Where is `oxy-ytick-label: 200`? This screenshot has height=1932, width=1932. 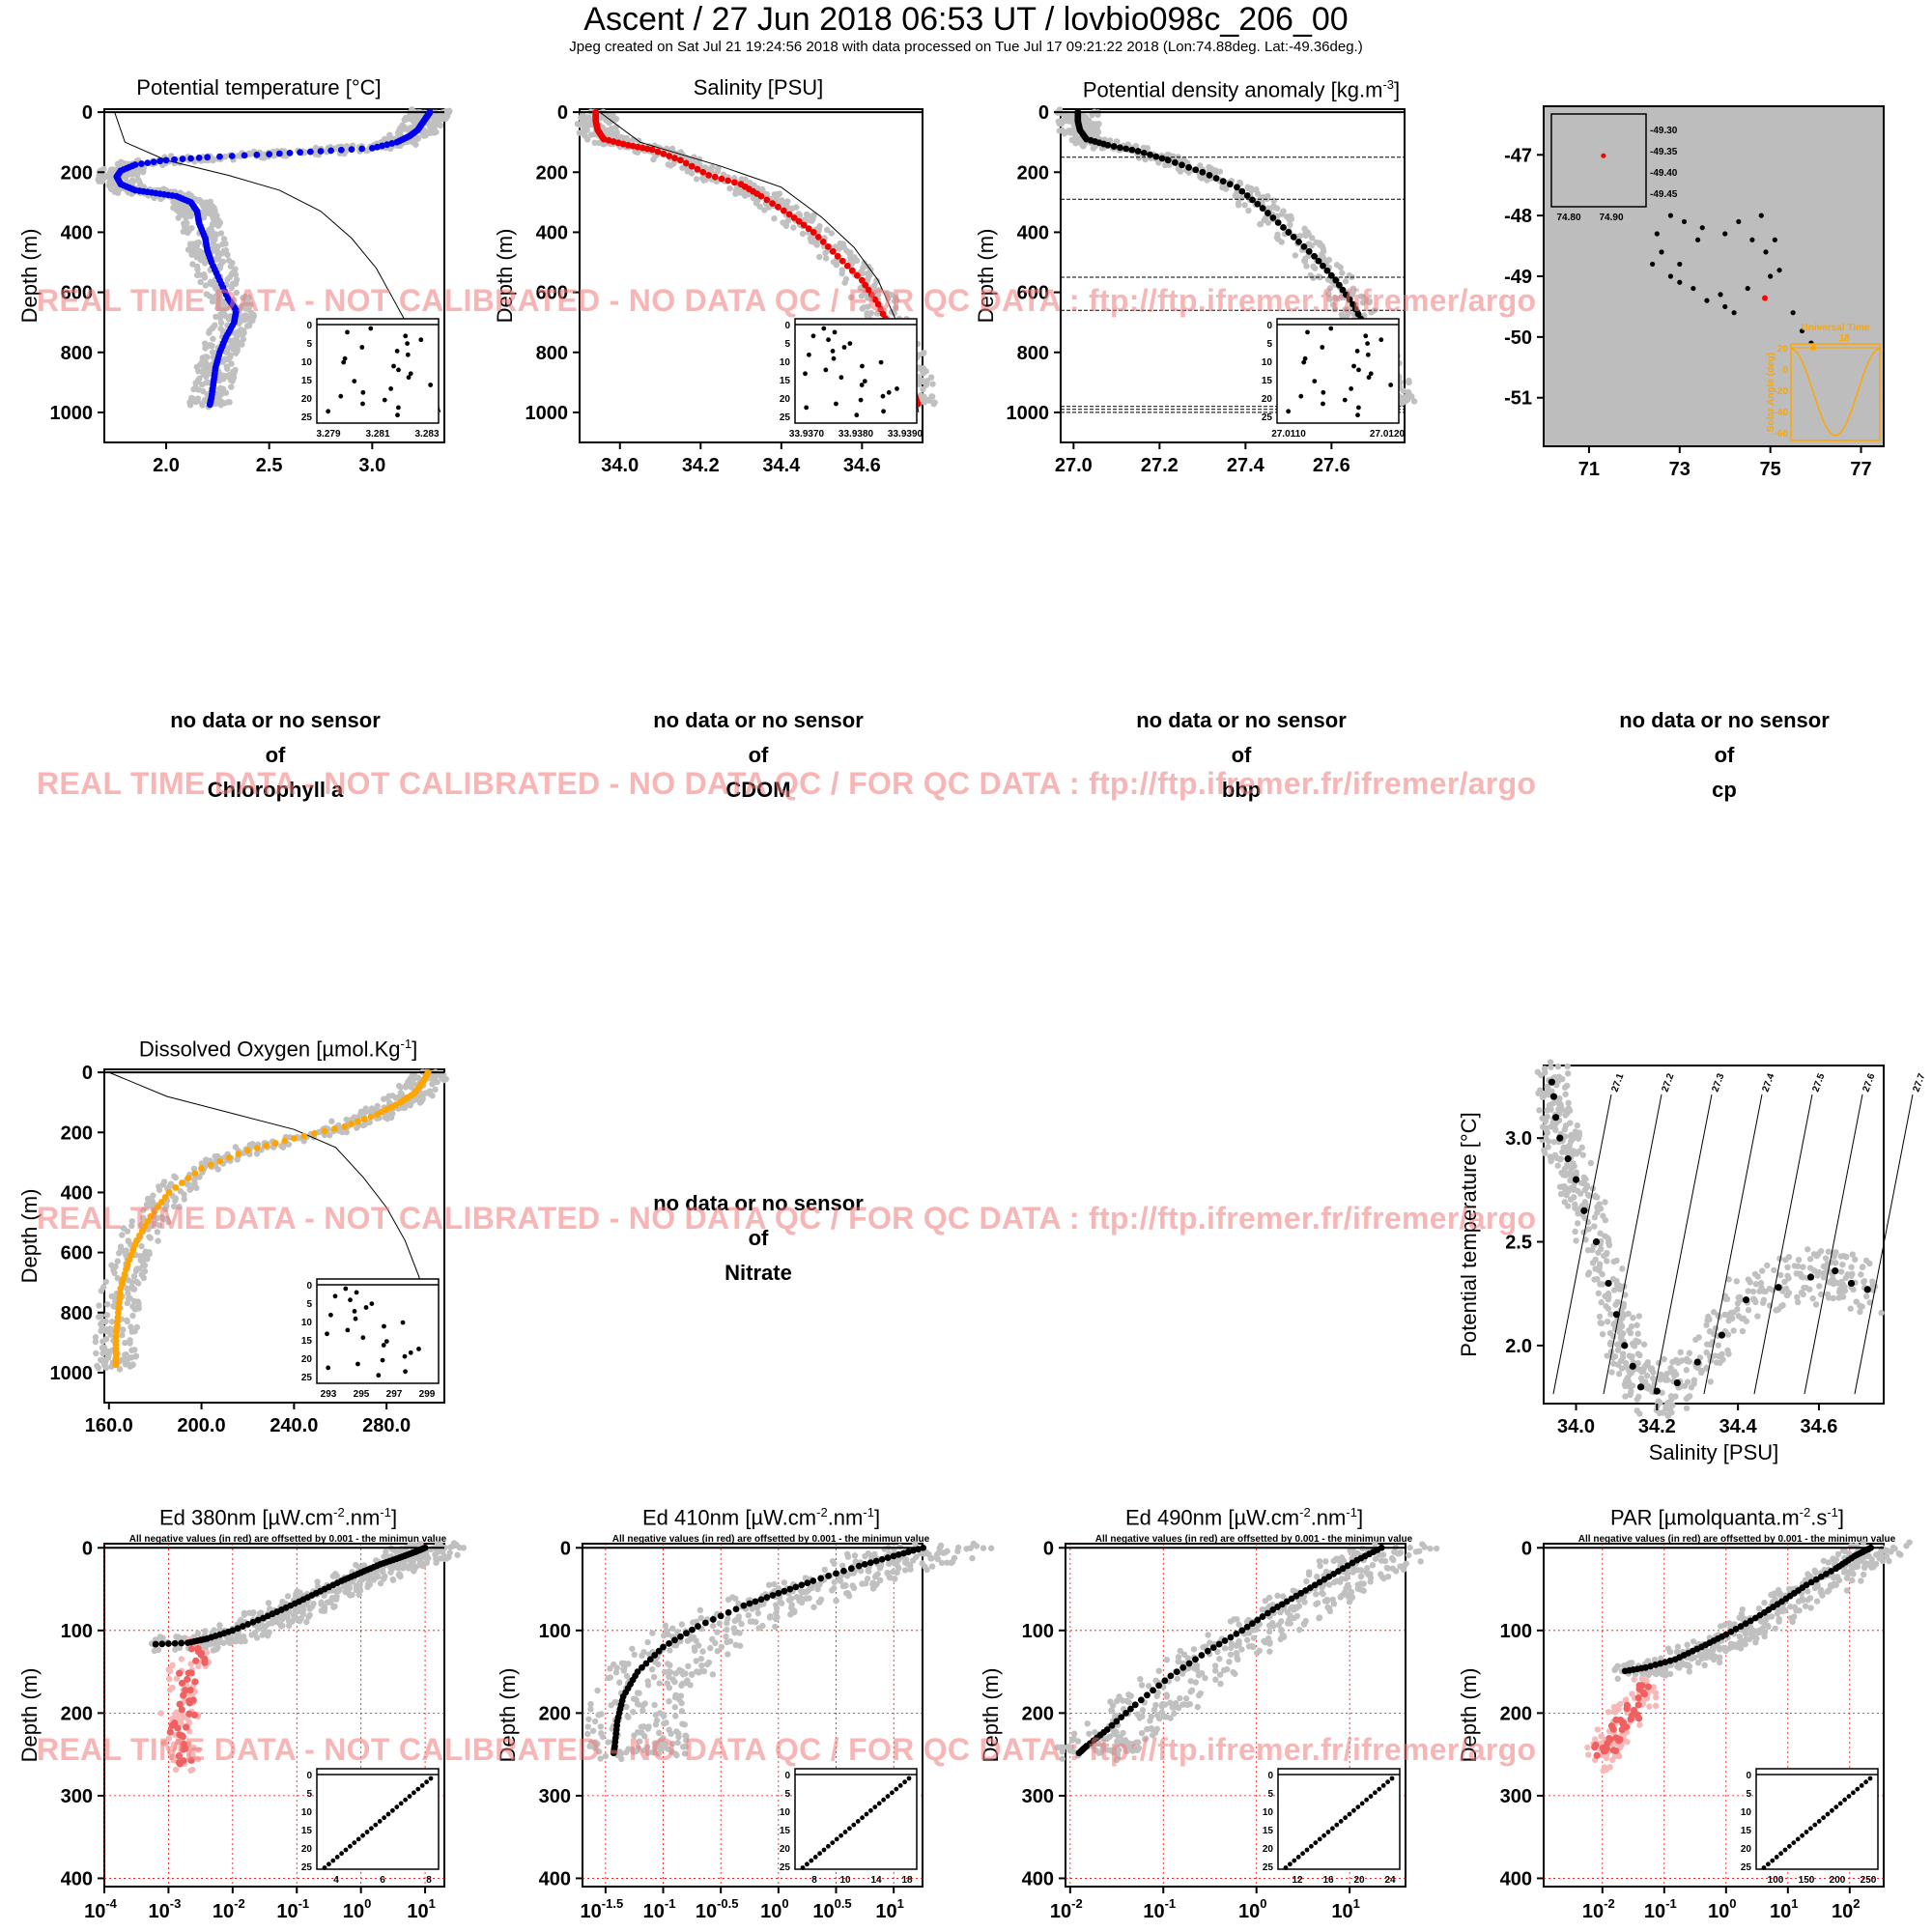 oxy-ytick-label: 200 is located at coordinates (77, 1133).